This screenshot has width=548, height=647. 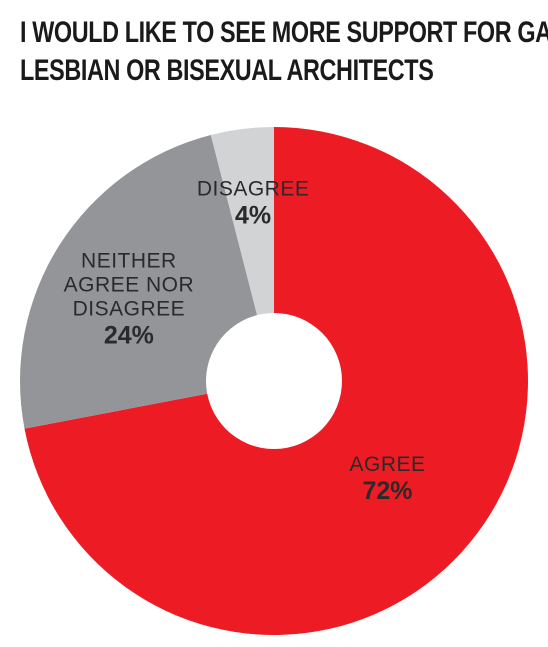 I want to click on slice-1-label-line-0: NEITHER, so click(x=129, y=260).